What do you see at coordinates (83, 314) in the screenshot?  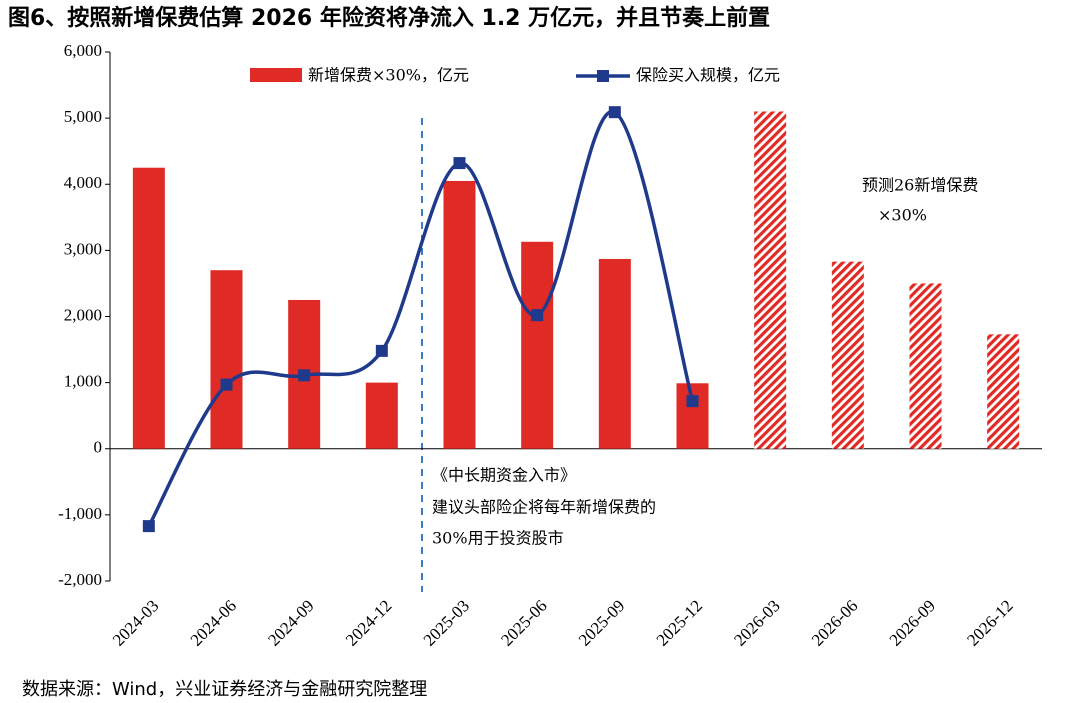 I see `y-tick-label: 2,000` at bounding box center [83, 314].